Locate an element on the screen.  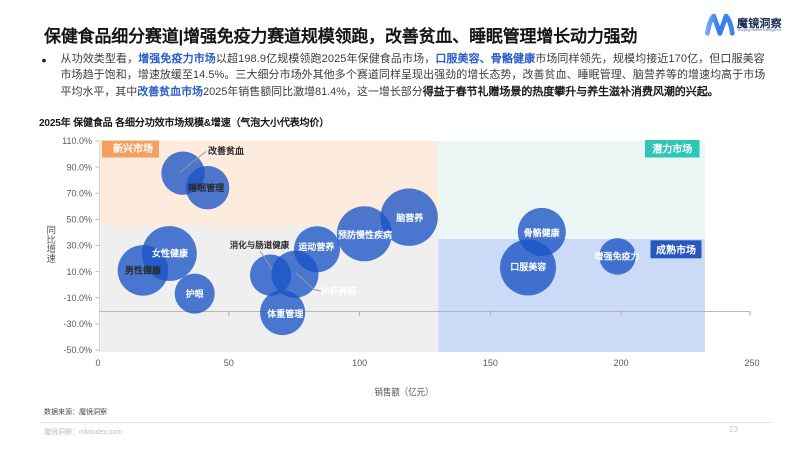
svg-text: 200 is located at coordinates (621, 363).